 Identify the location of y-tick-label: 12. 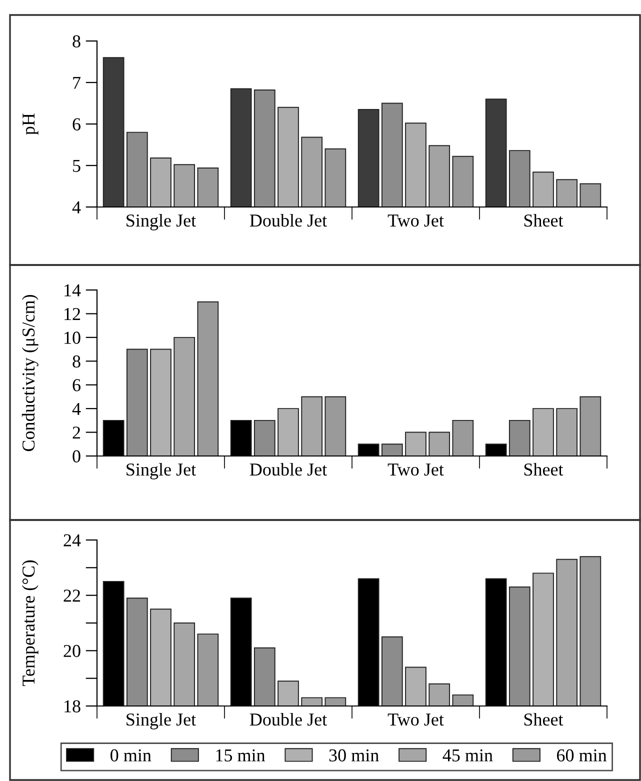
(72, 314).